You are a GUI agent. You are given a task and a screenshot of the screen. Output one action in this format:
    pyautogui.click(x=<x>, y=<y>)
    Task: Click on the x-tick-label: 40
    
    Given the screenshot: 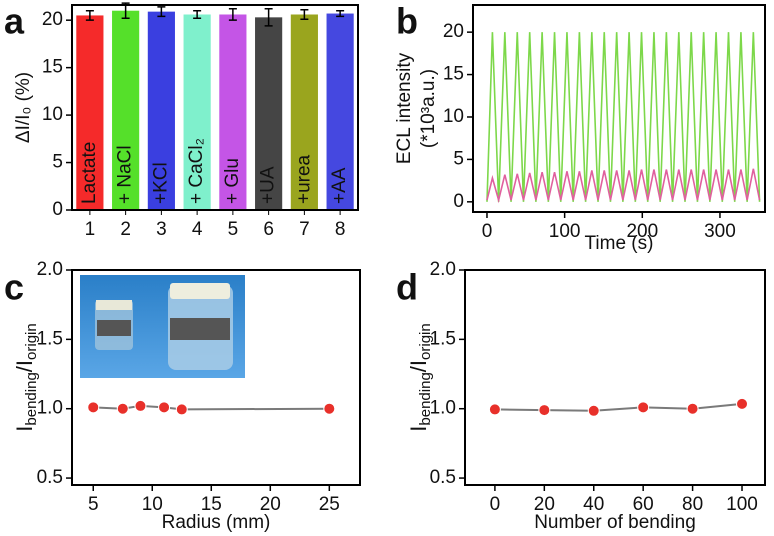 What is the action you would take?
    pyautogui.click(x=593, y=504)
    